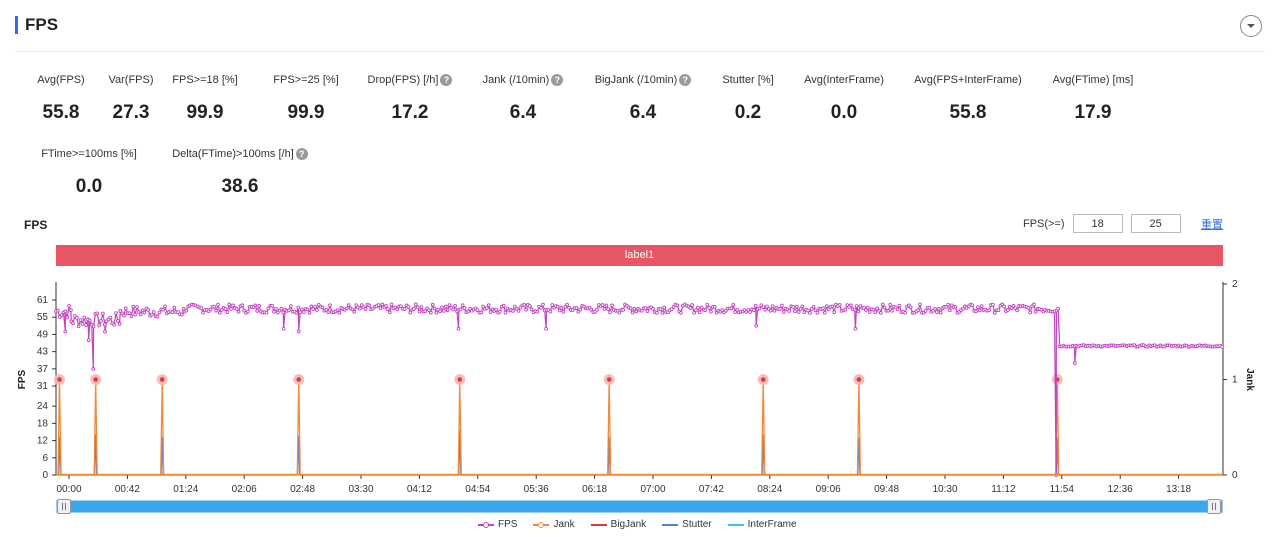  I want to click on legend-label: Jank, so click(564, 524).